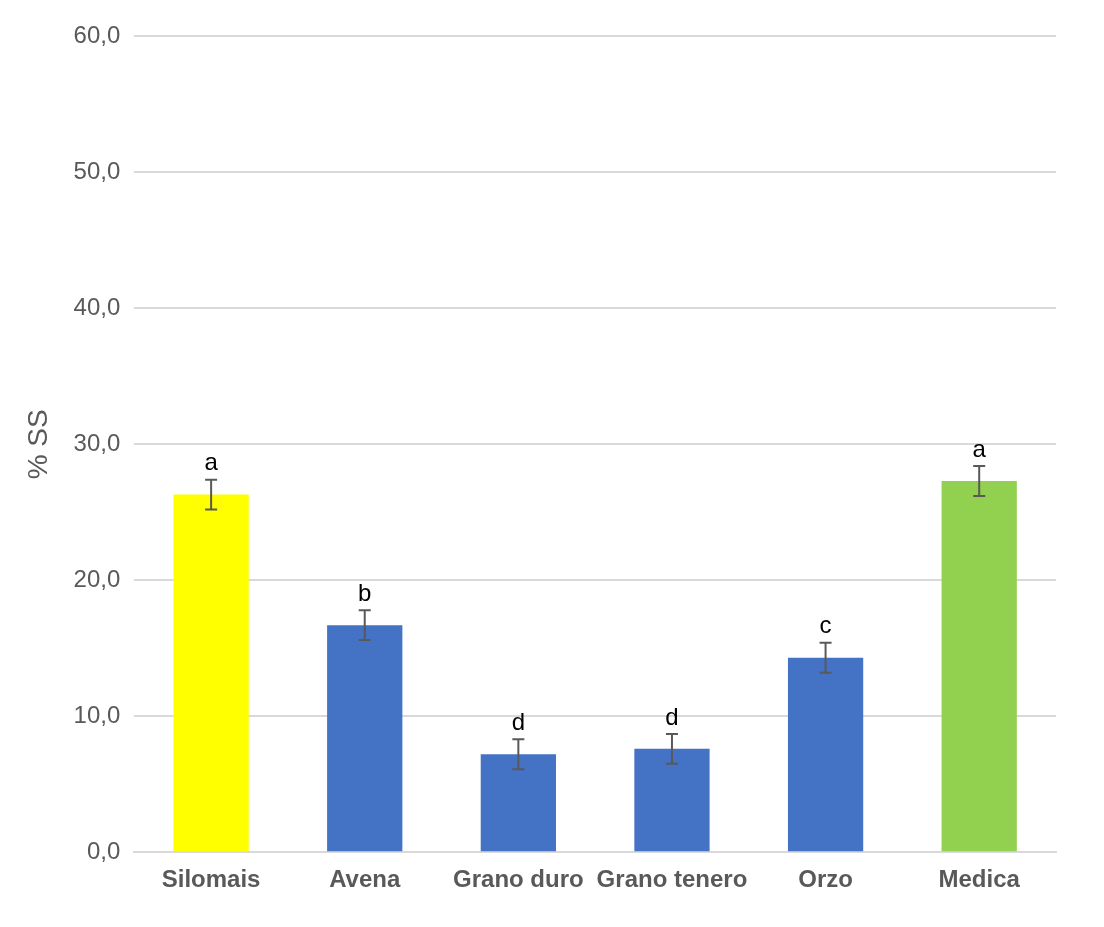  I want to click on y-tick-label: 20,0, so click(97, 578).